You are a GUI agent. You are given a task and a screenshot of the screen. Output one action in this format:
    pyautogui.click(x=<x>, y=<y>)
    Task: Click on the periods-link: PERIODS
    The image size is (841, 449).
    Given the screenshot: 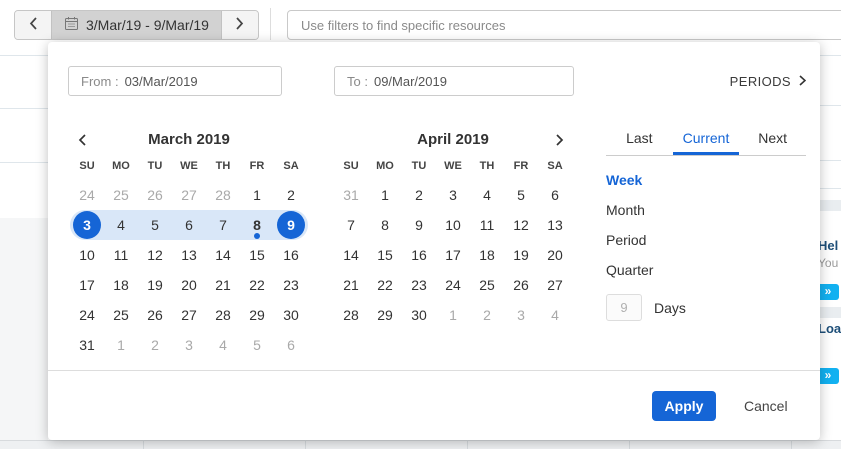 What is the action you would take?
    pyautogui.click(x=768, y=81)
    